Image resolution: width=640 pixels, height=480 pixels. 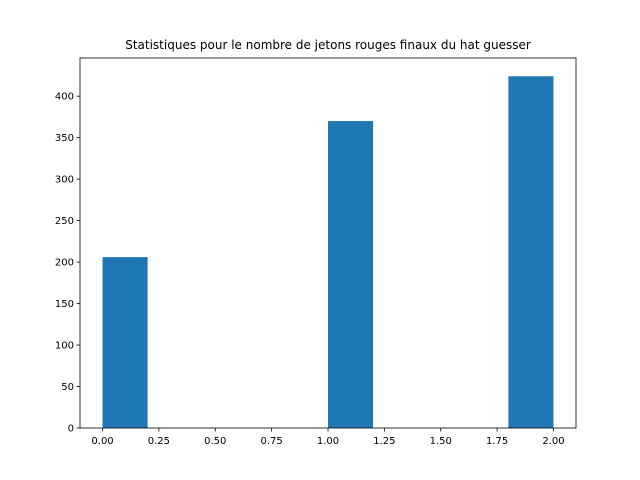 I want to click on y-tick-label: 150, so click(x=64, y=304).